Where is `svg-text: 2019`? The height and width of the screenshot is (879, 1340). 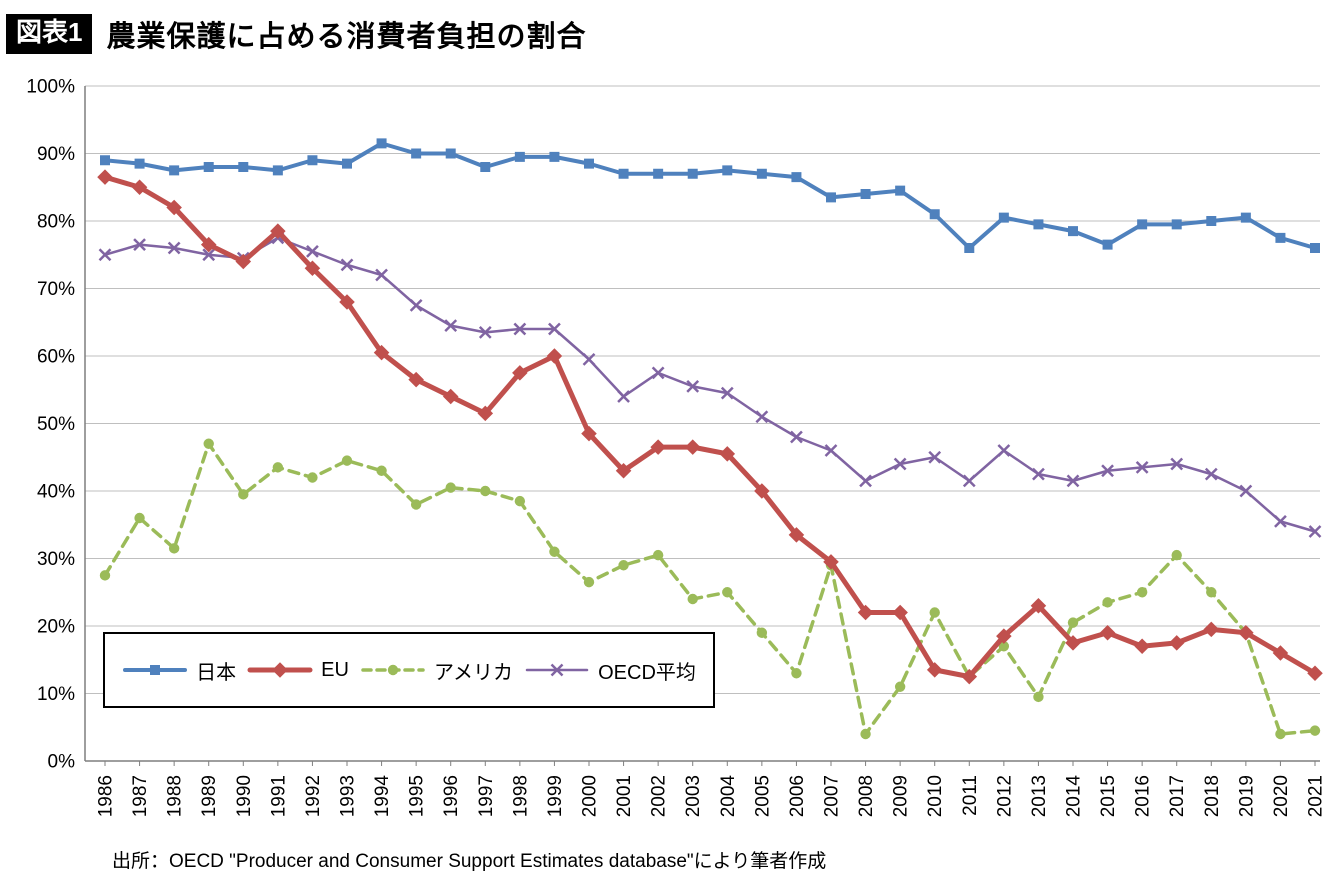 svg-text: 2019 is located at coordinates (1246, 796).